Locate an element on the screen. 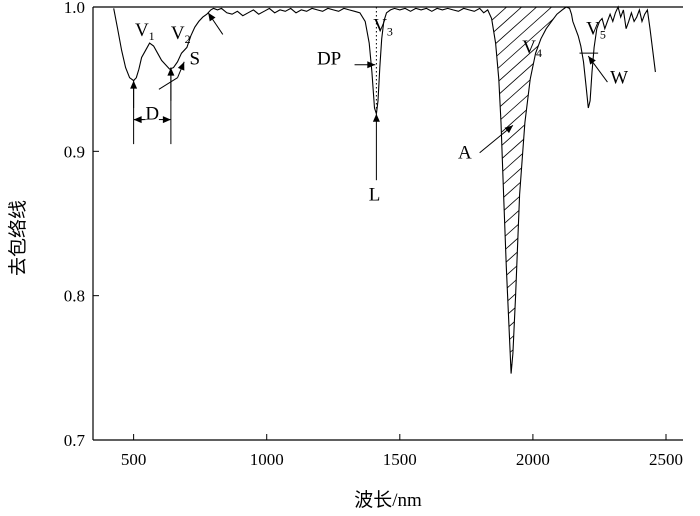  x-ticks: 500 1000 1500 2000 2500 is located at coordinates (402, 451).